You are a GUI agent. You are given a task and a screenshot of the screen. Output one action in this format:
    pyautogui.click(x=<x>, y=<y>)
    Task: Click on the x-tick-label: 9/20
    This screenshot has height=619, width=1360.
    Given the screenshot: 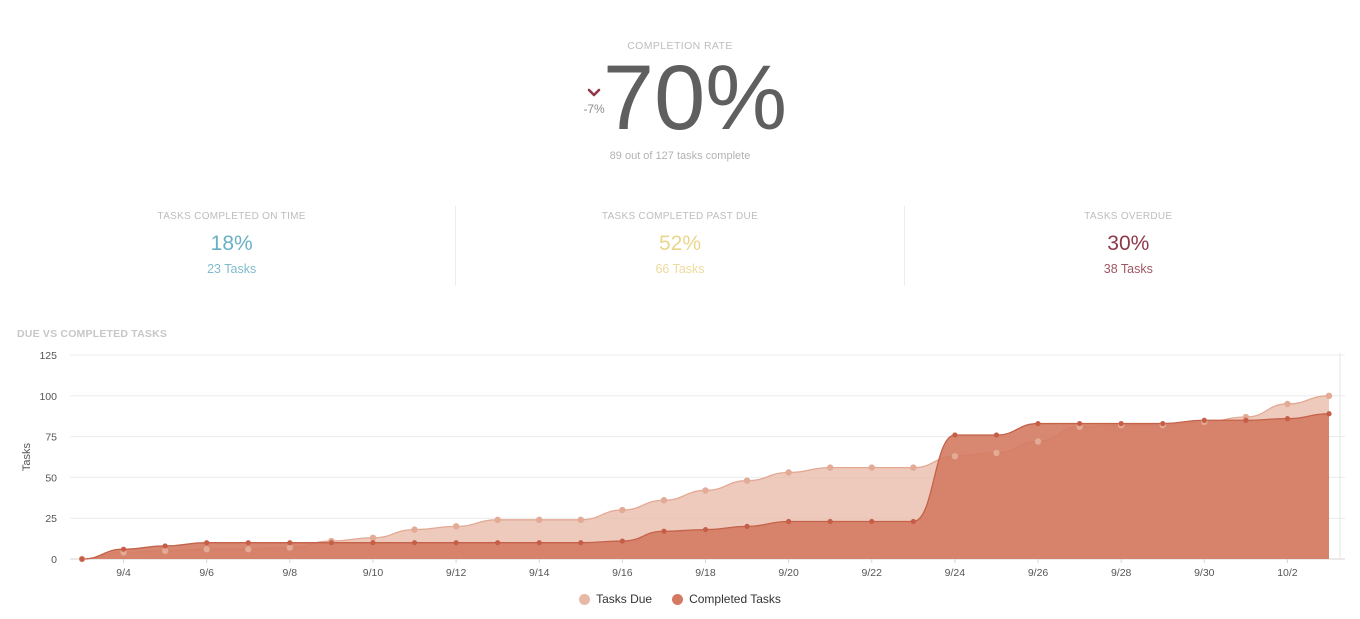 What is the action you would take?
    pyautogui.click(x=788, y=573)
    